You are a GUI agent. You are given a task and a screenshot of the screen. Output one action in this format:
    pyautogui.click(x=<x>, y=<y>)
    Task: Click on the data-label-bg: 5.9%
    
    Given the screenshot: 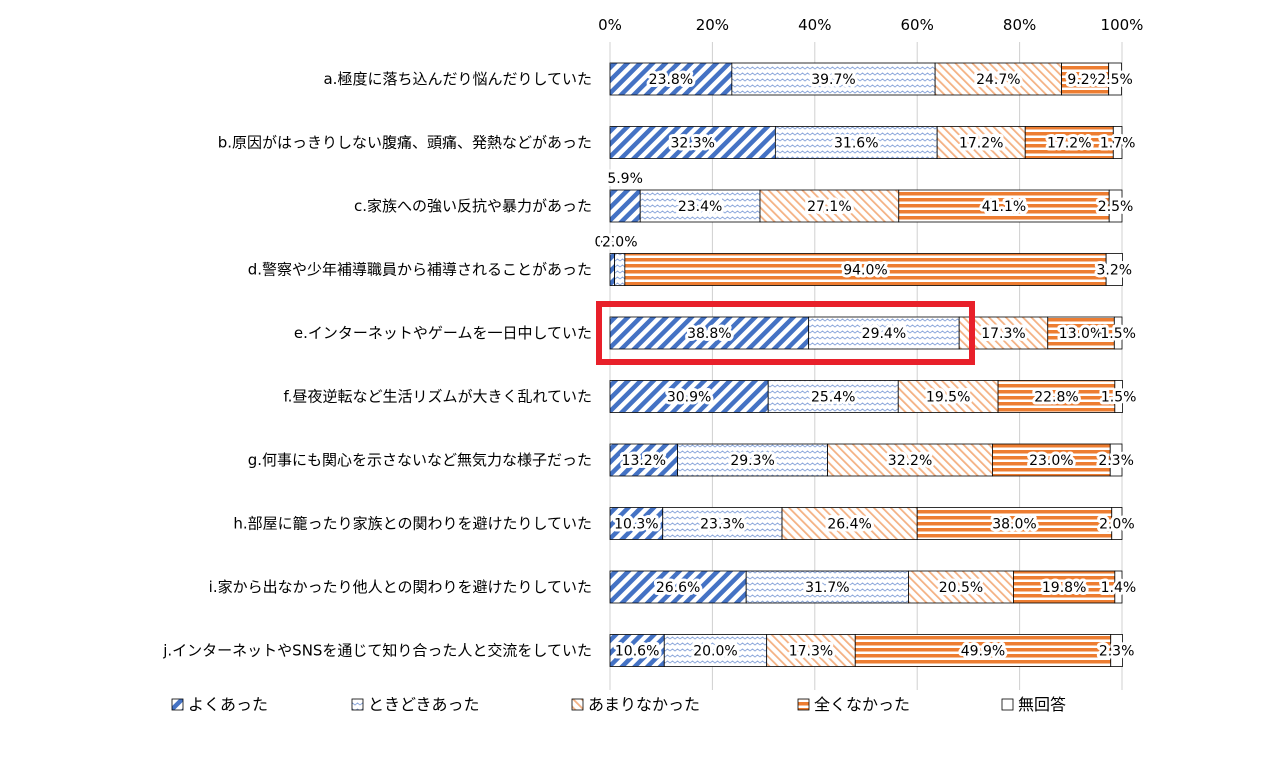 What is the action you would take?
    pyautogui.click(x=625, y=179)
    